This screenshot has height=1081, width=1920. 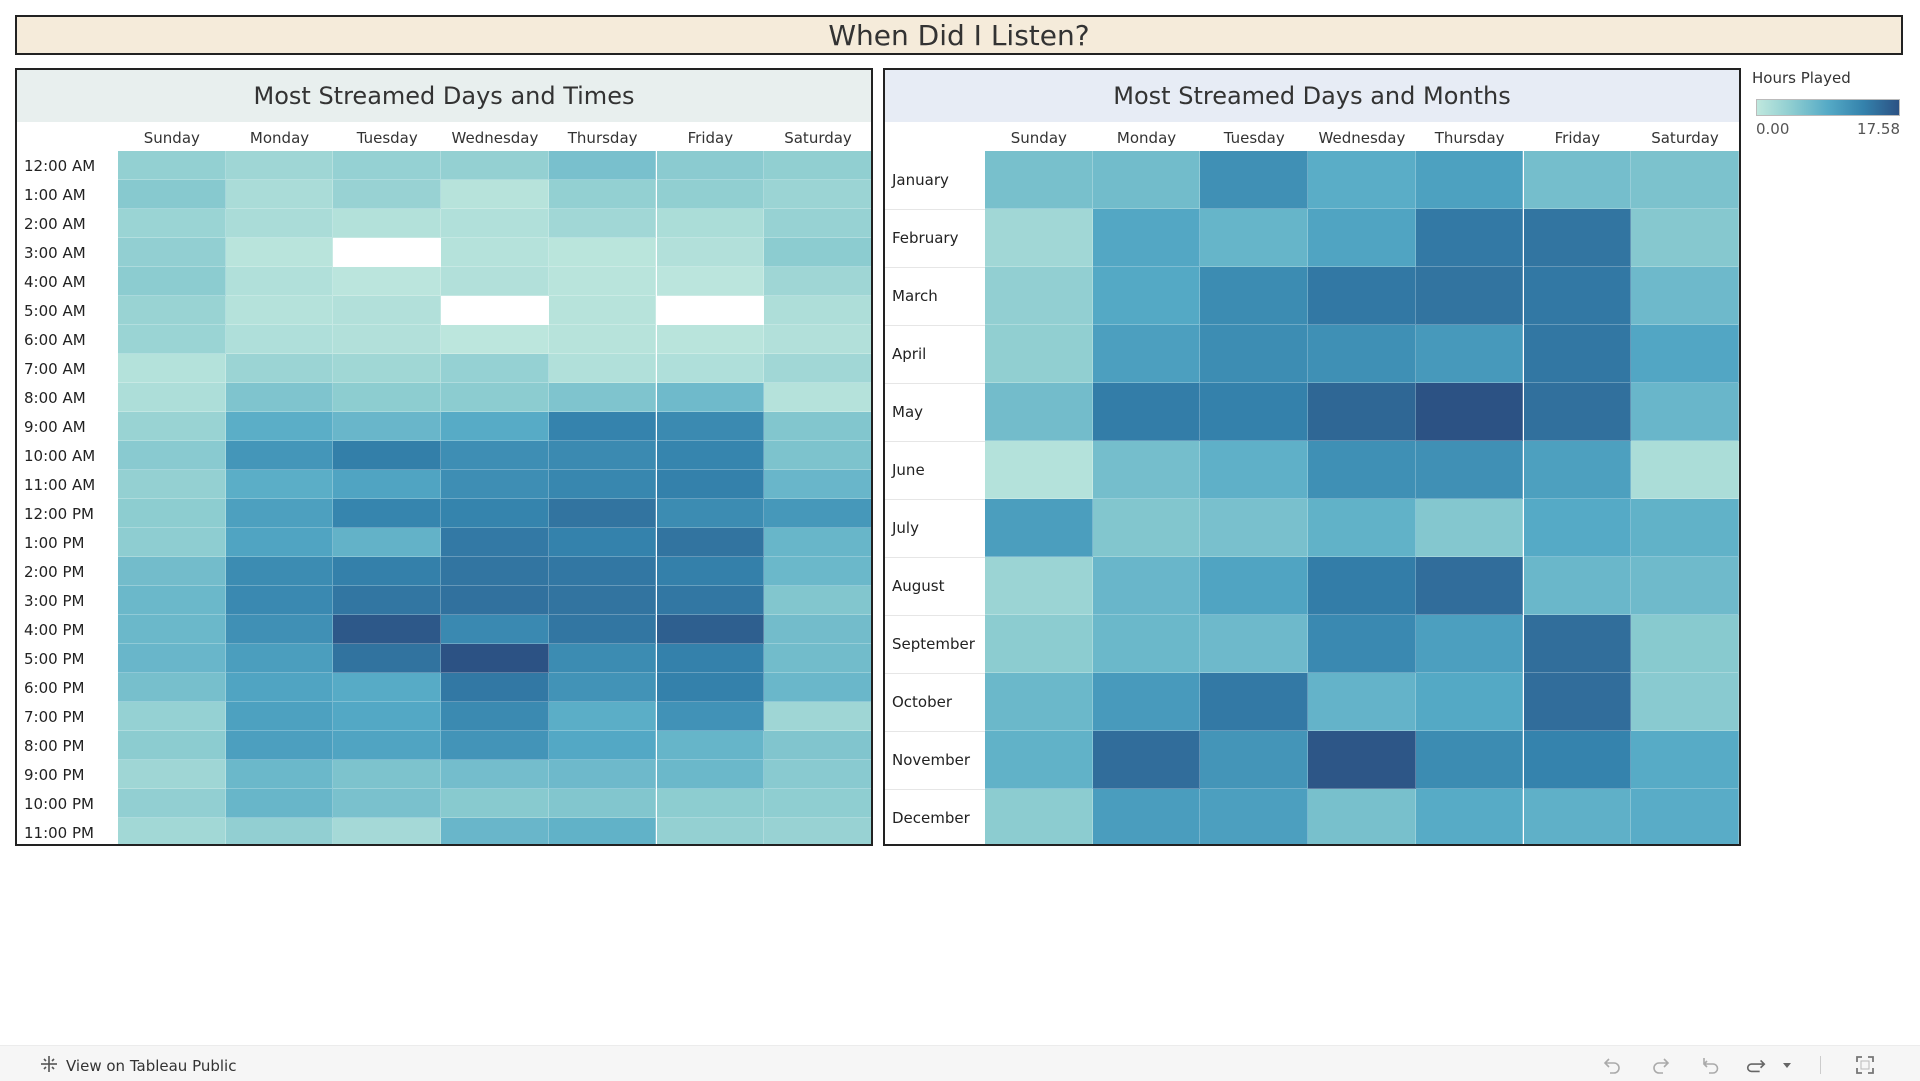 I want to click on view-on-tableau-public-link: View on Tableau Public, so click(x=138, y=1066).